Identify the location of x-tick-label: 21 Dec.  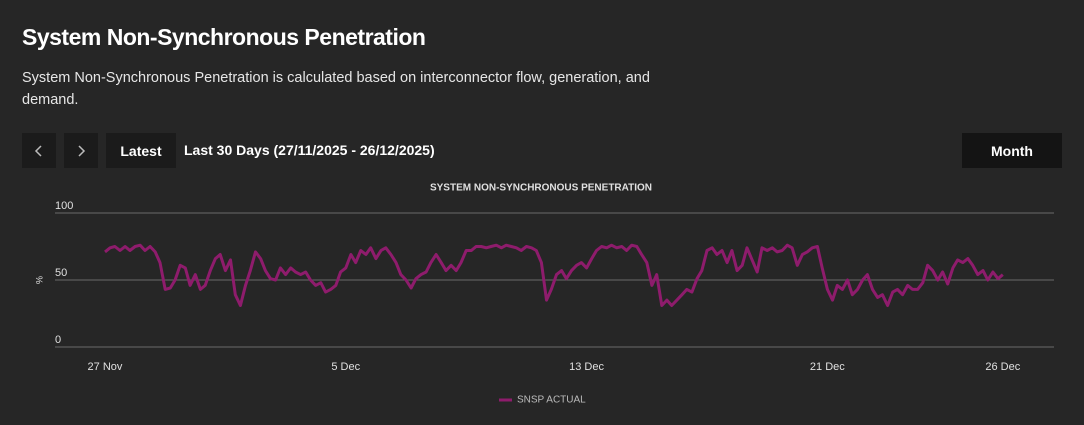
(827, 367).